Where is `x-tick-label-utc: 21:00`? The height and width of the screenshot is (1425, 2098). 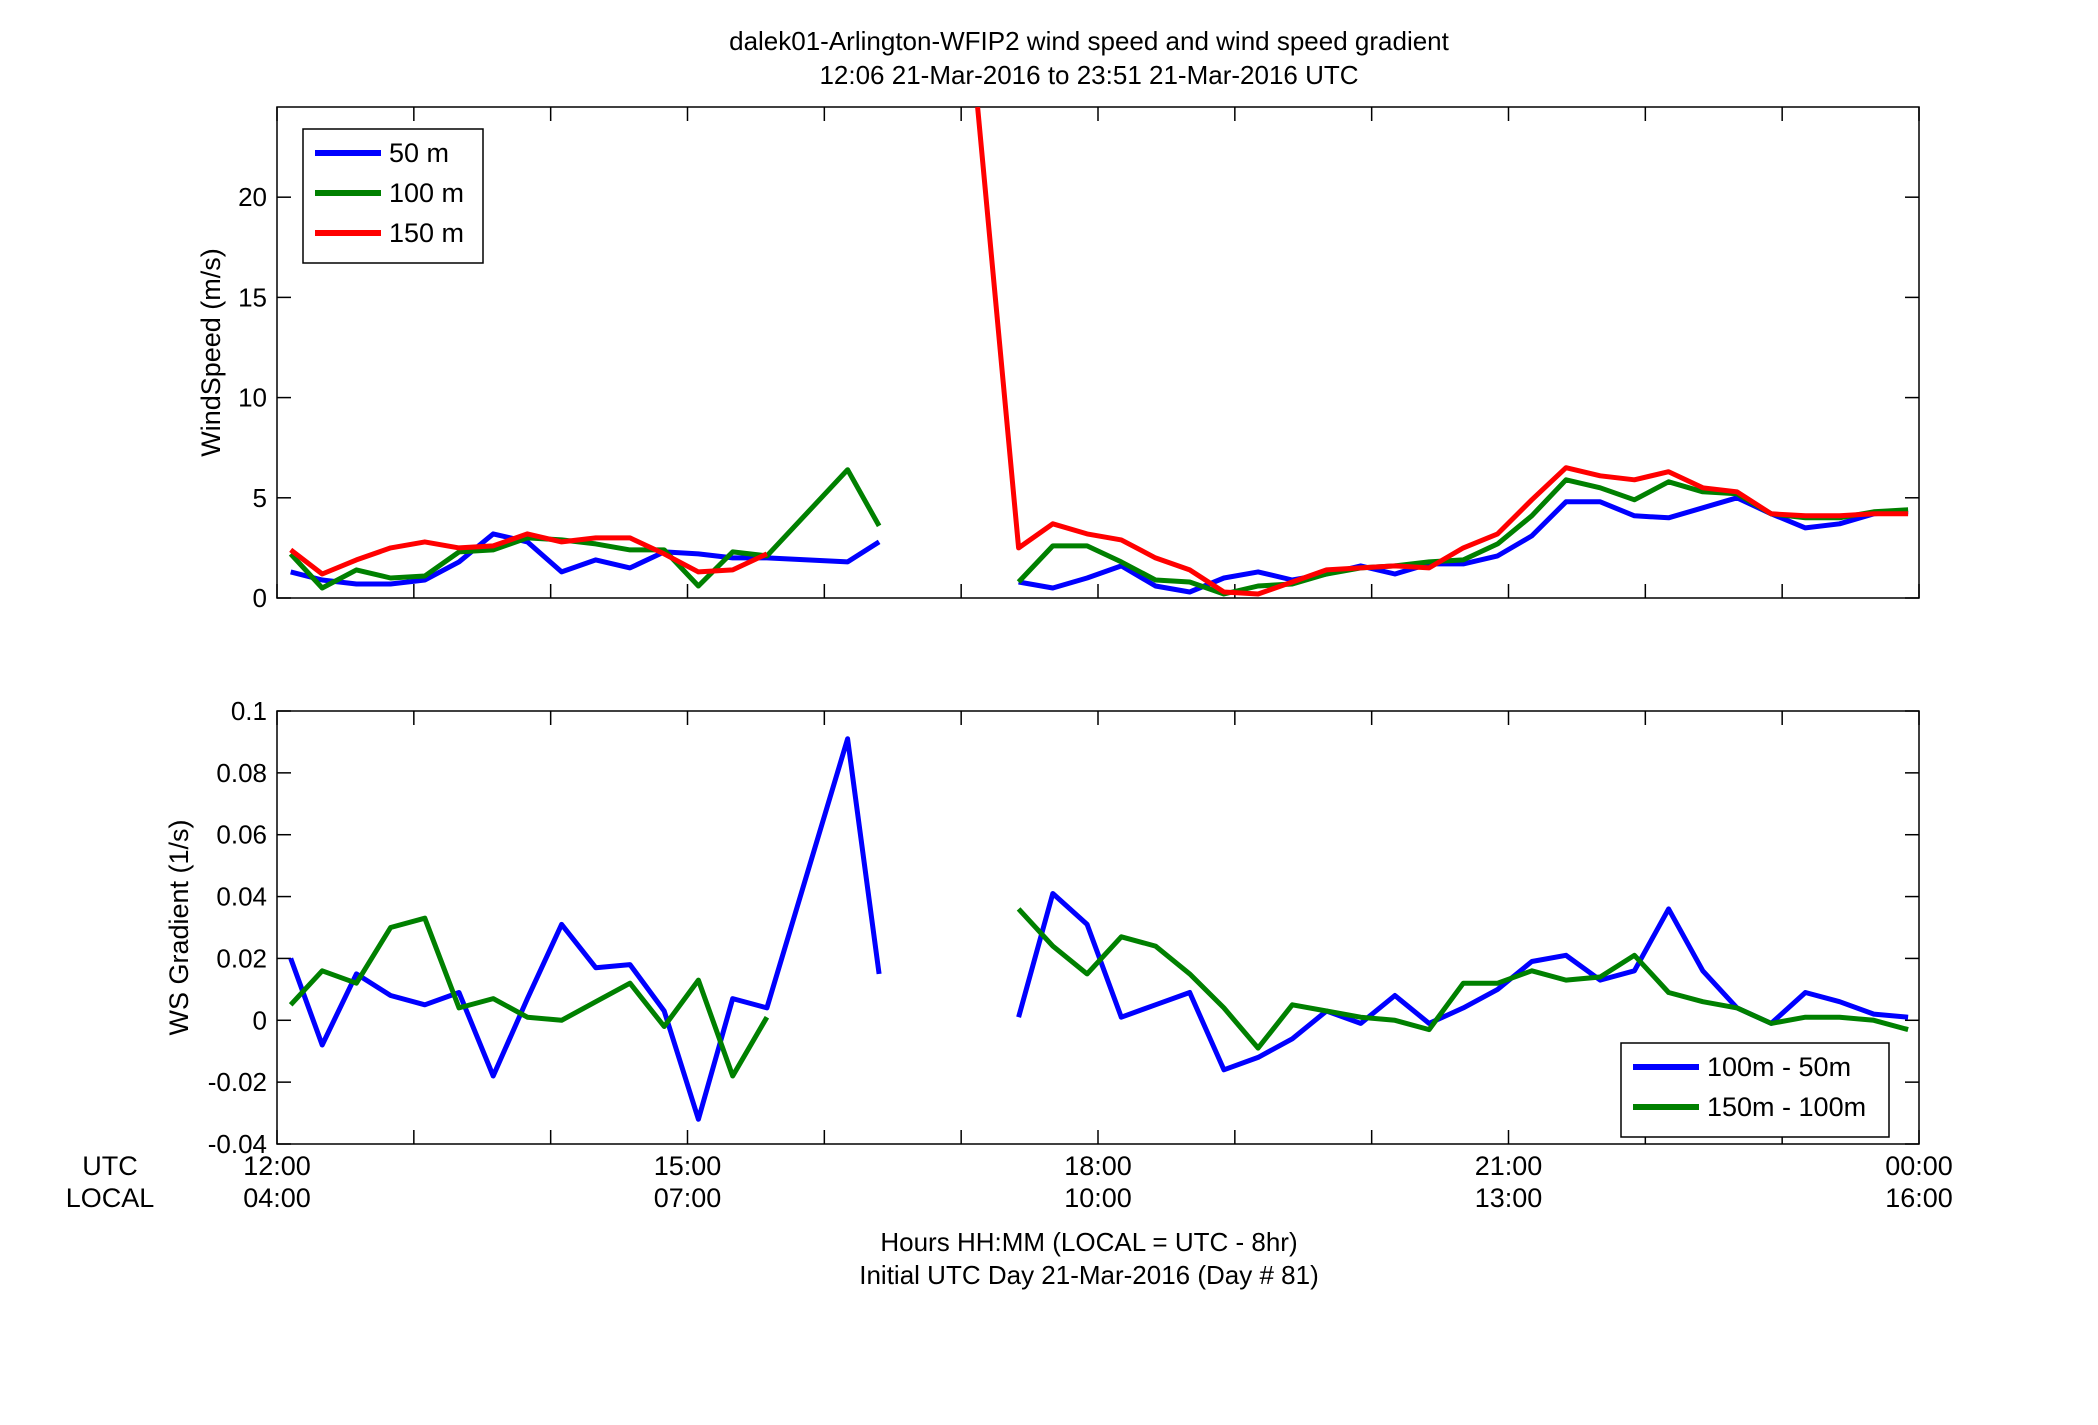 x-tick-label-utc: 21:00 is located at coordinates (1509, 1166).